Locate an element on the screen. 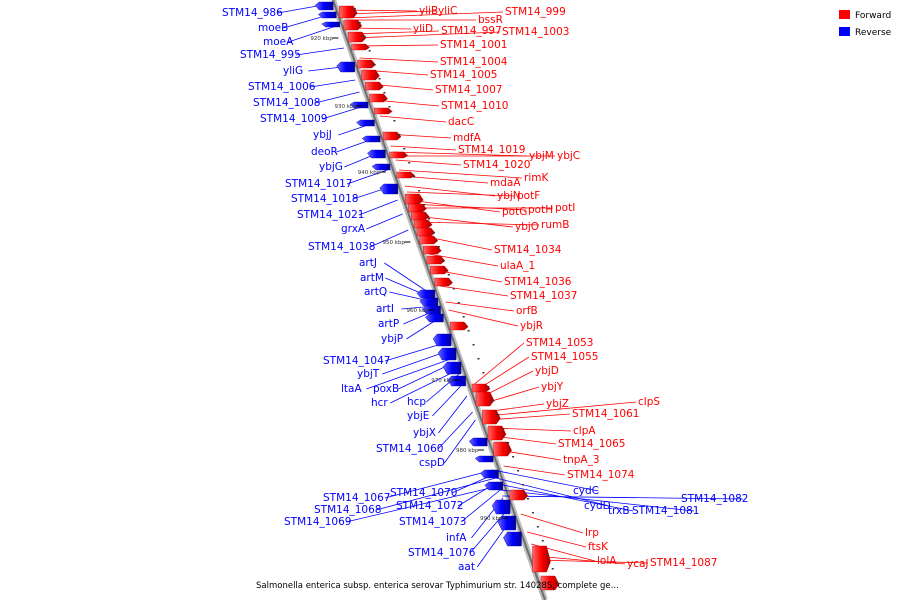 This screenshot has width=900, height=600. forward-gene-label: STM14_1061 is located at coordinates (605, 414).